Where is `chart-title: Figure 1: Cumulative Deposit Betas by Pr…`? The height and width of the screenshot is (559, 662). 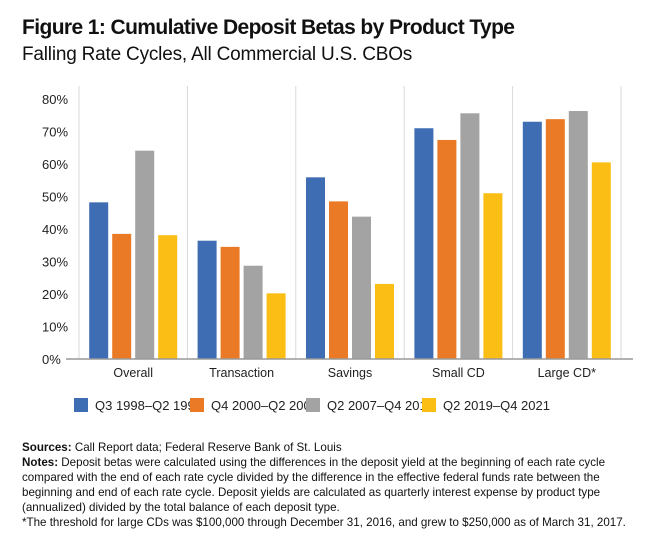
chart-title: Figure 1: Cumulative Deposit Betas by Pr… is located at coordinates (268, 27).